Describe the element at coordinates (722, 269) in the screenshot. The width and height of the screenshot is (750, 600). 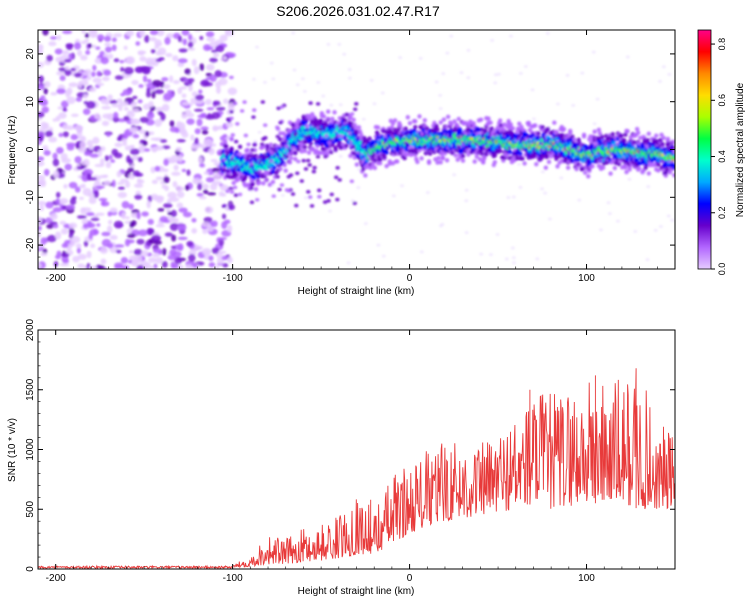
I see `colorbar-tick-label: 0.0` at that location.